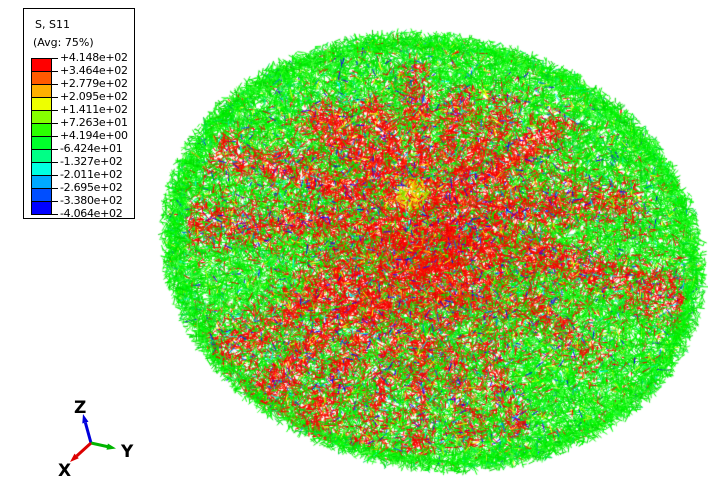 This screenshot has width=708, height=485. Describe the element at coordinates (94, 135) in the screenshot. I see `legend-tick-label: +4.194e+00` at that location.